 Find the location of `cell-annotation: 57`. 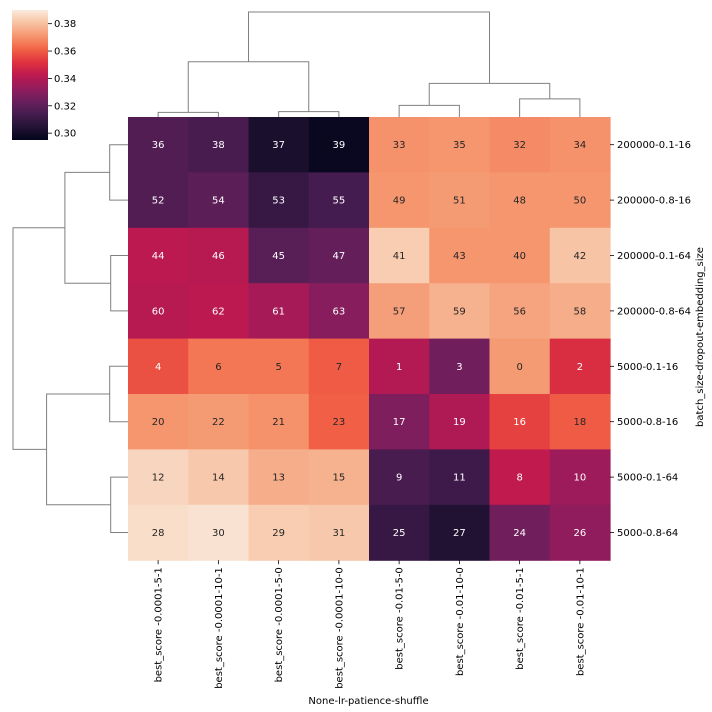

cell-annotation: 57 is located at coordinates (399, 311).